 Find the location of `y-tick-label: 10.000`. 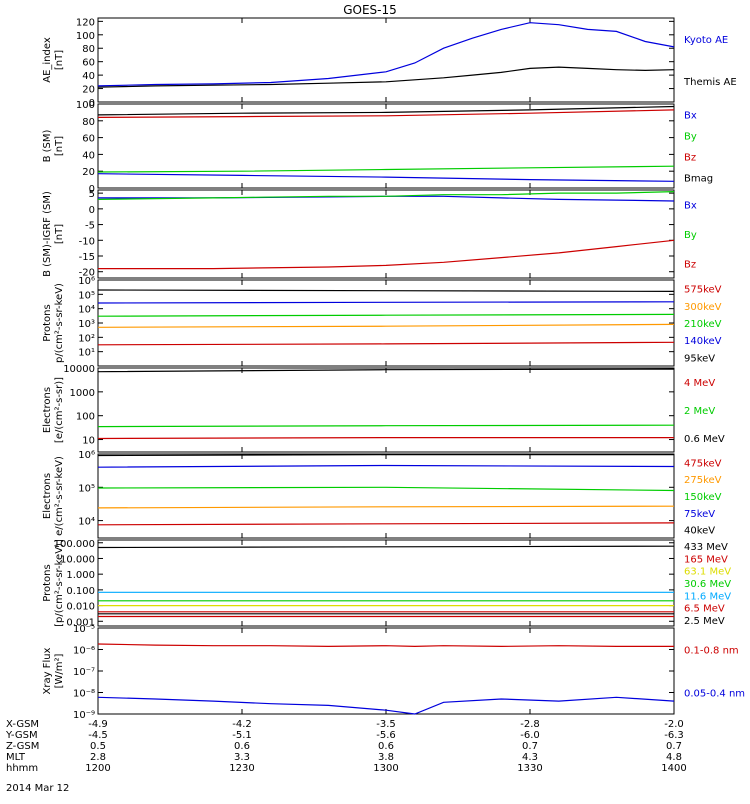

y-tick-label: 10.000 is located at coordinates (77, 559).